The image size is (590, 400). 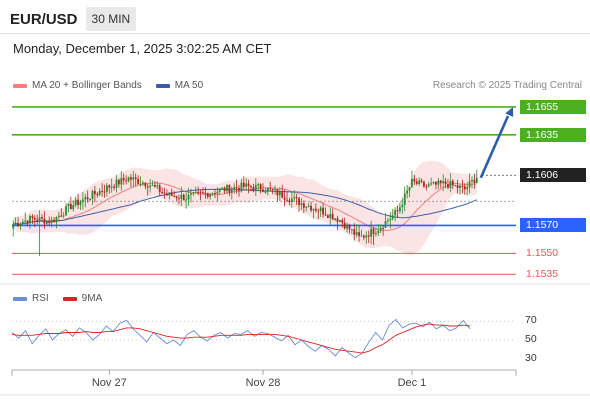 I want to click on legend-item-rsi: RSI, so click(x=31, y=298).